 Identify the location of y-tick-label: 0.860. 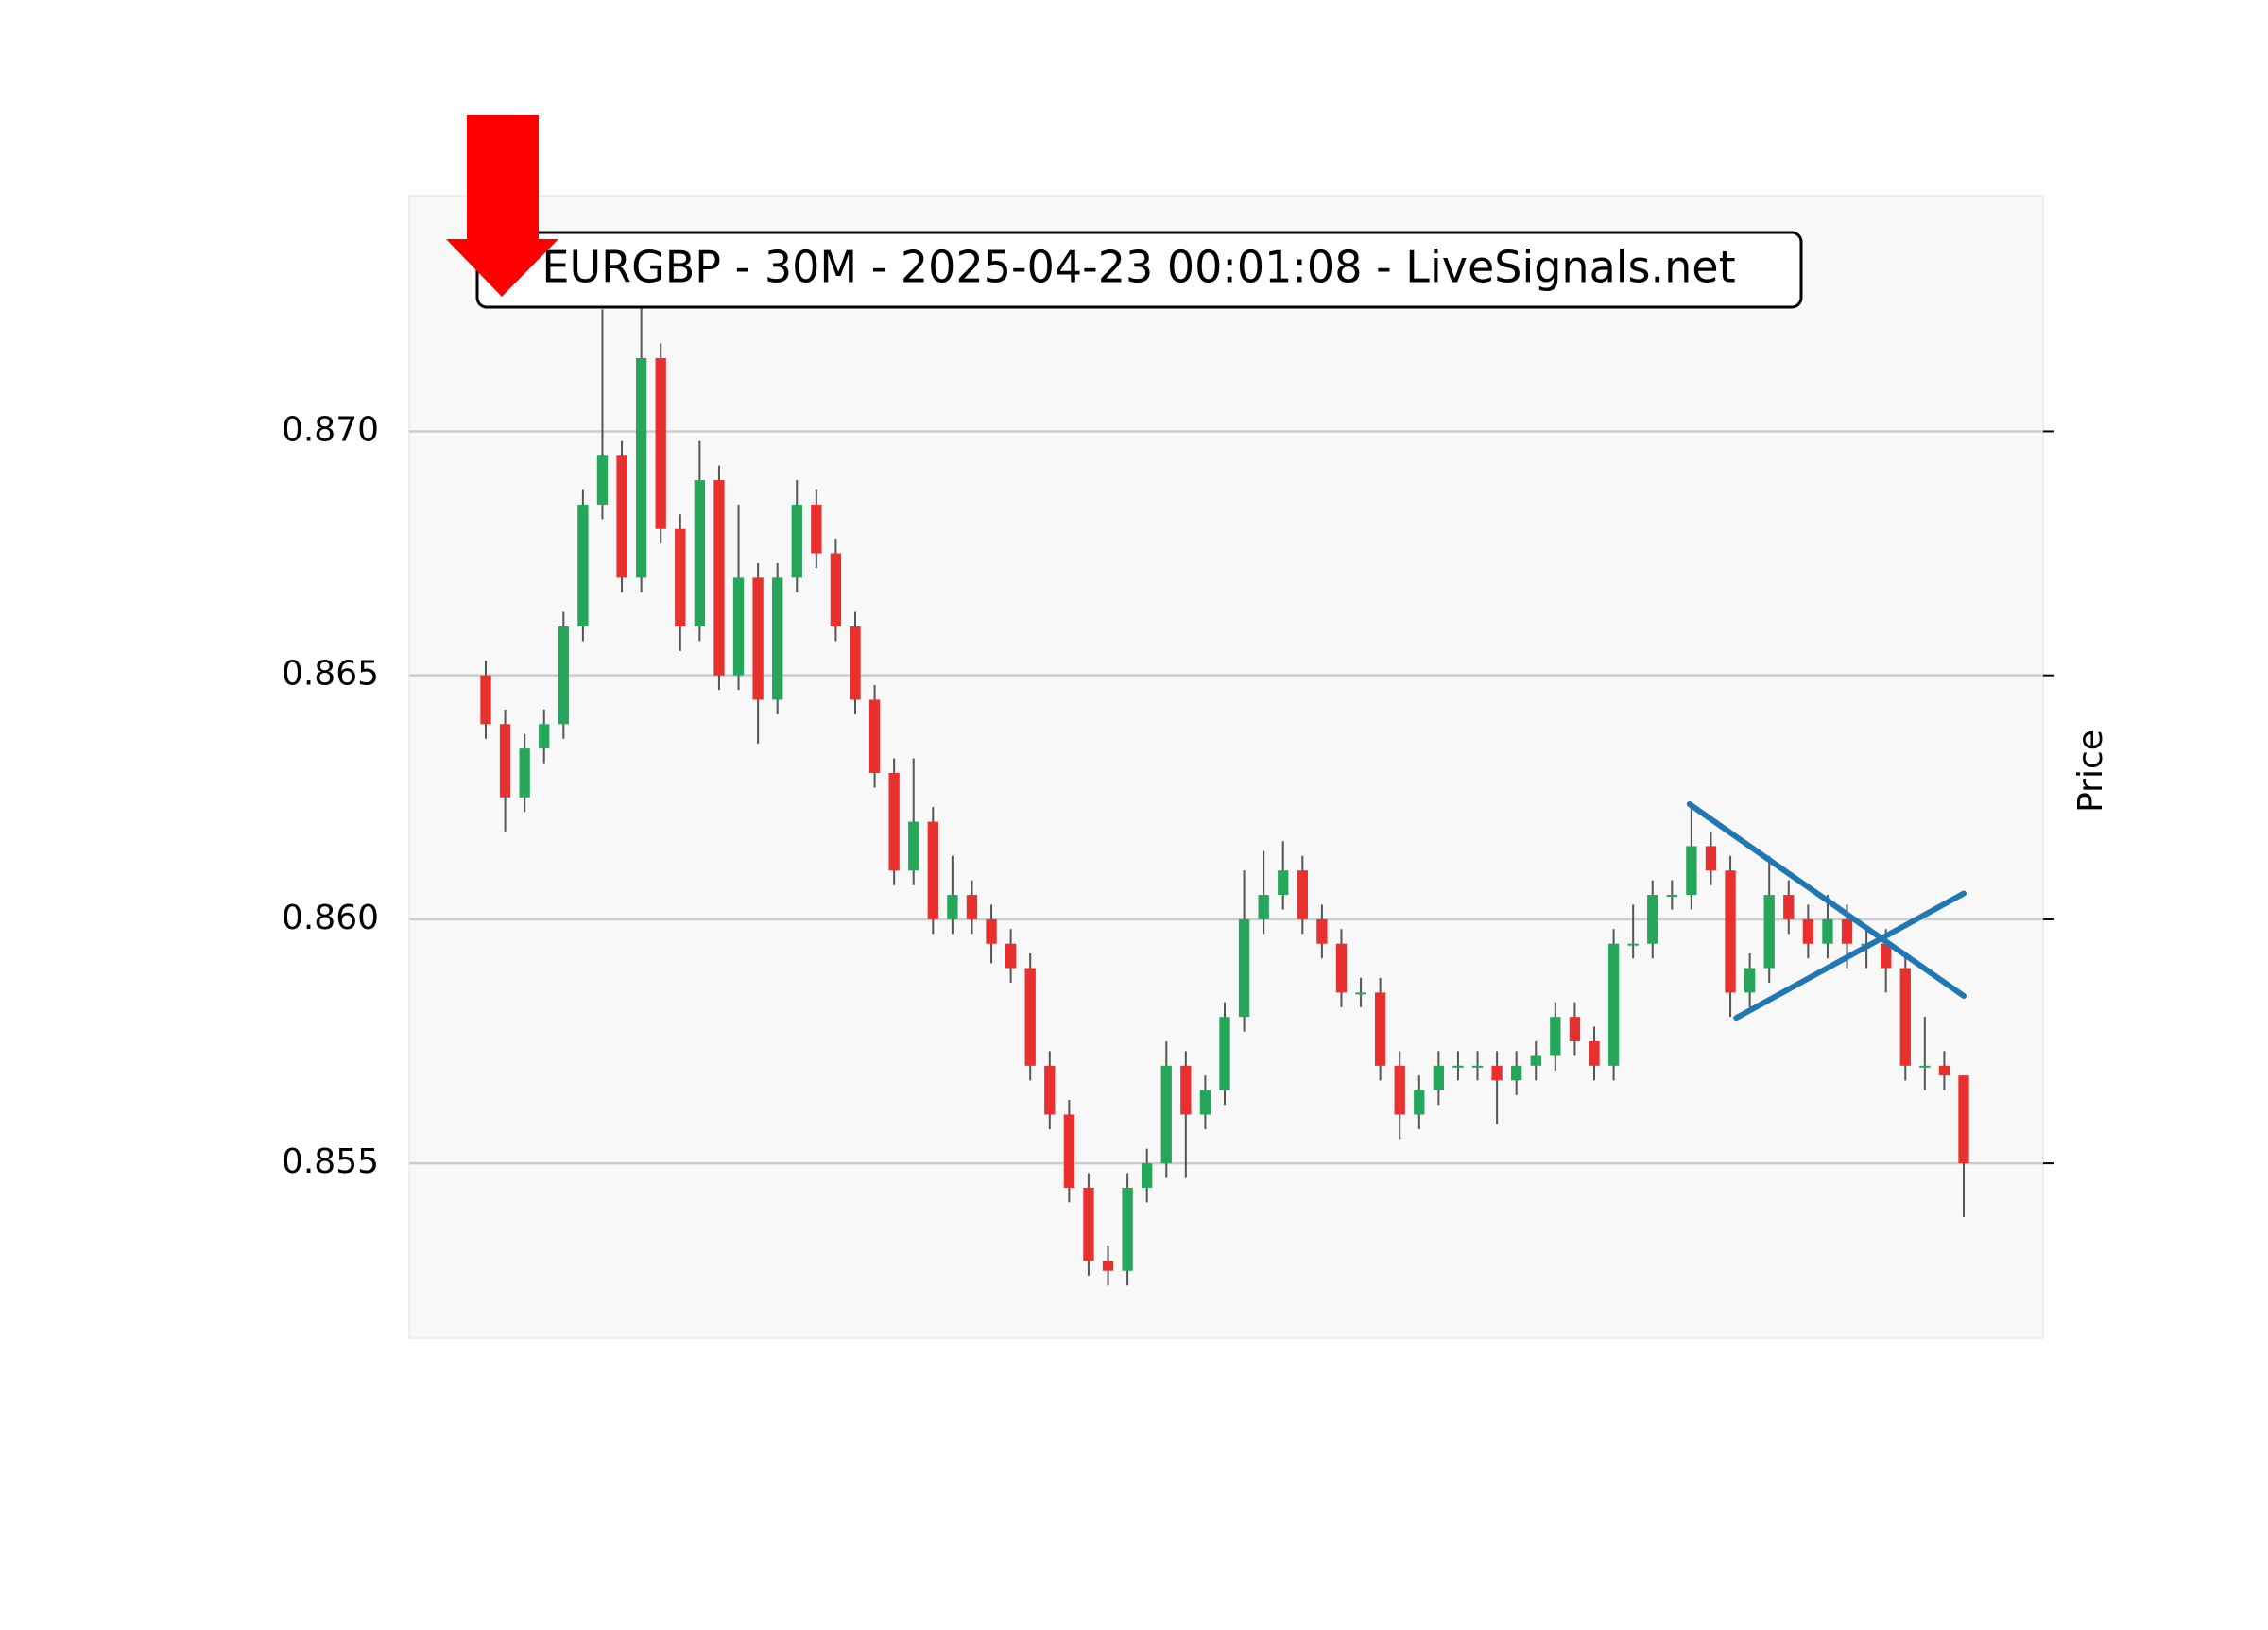
(330, 918).